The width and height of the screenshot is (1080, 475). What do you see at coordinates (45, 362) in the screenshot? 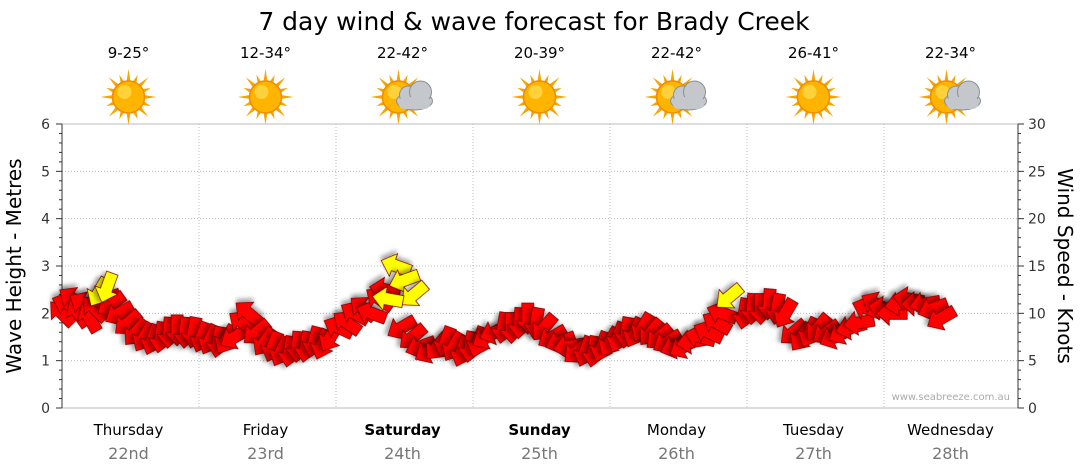
I see `left-tick-label: 1` at bounding box center [45, 362].